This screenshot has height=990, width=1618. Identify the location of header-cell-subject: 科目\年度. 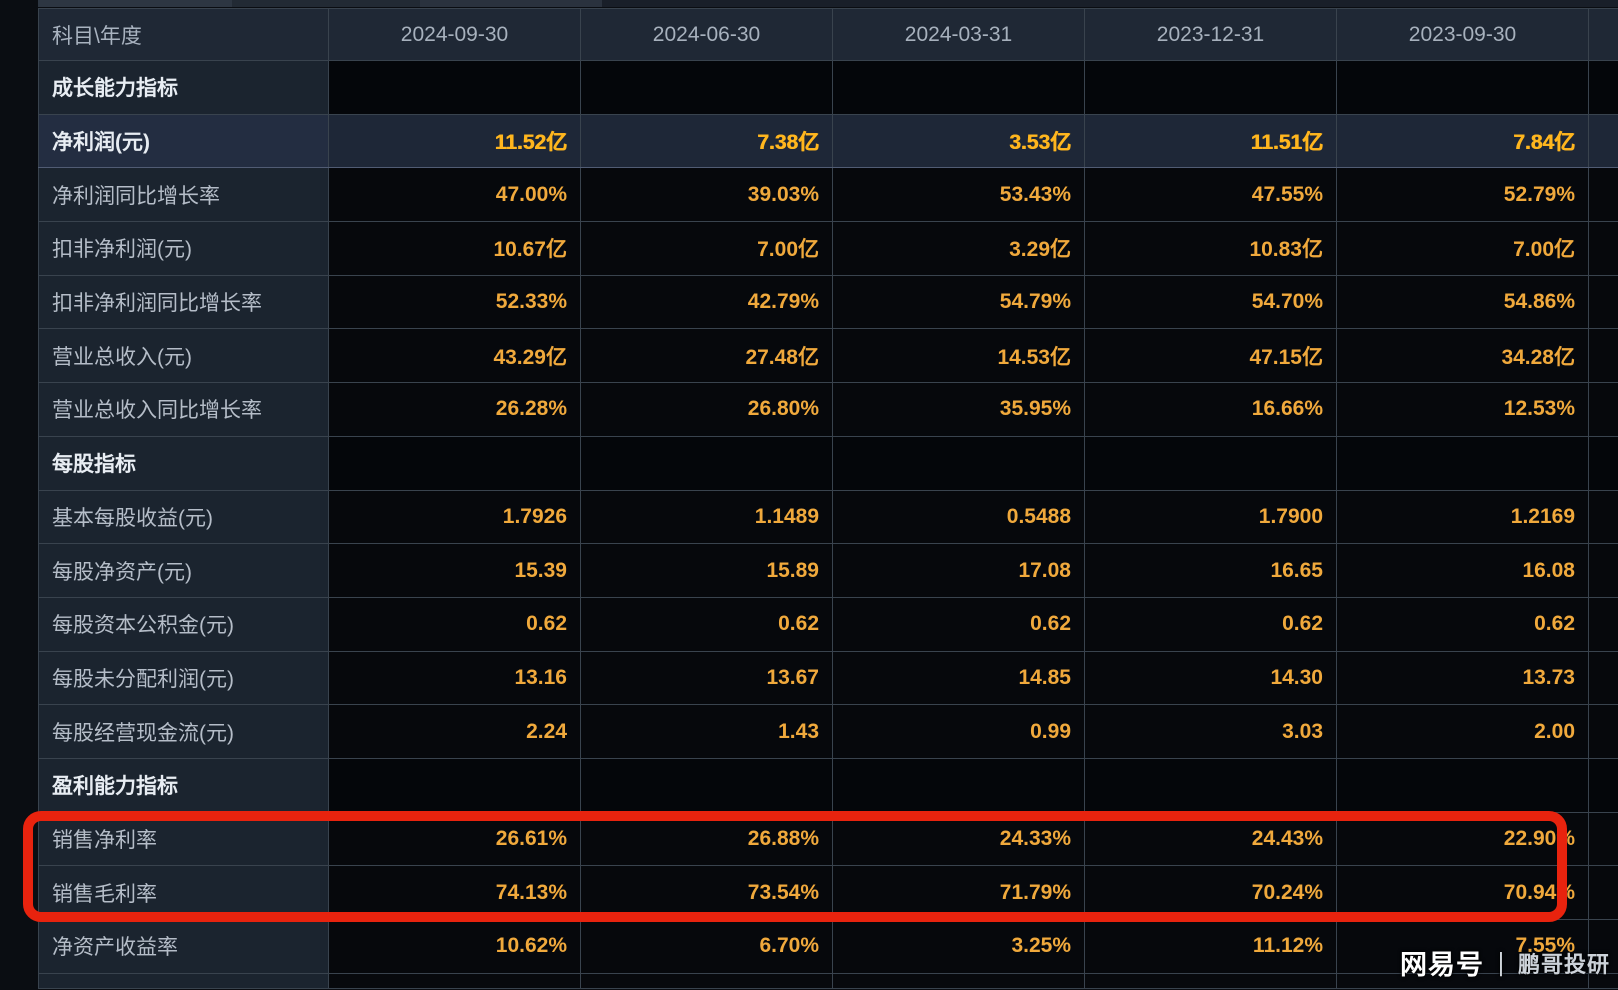
(183, 34).